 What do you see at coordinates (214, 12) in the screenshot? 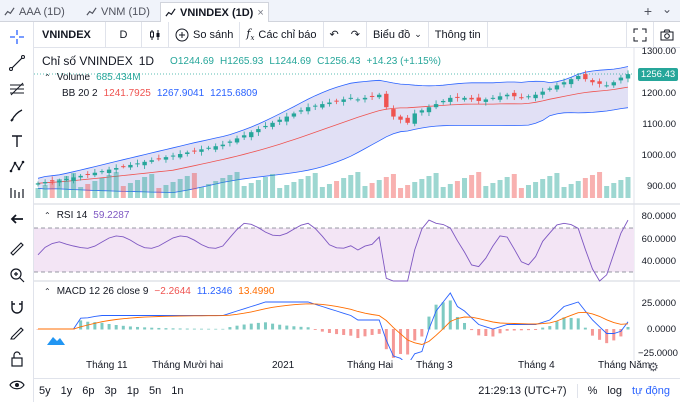
I see `tab-vnindex: VNINDEX (1D) ×` at bounding box center [214, 12].